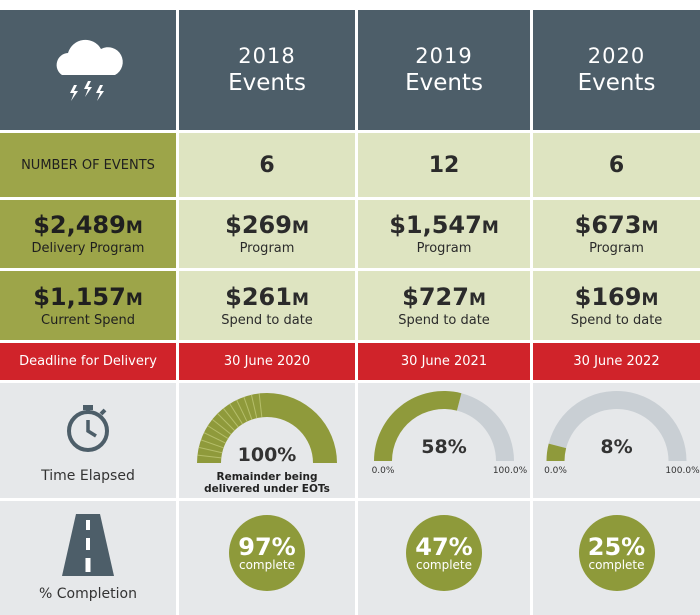 This screenshot has width=700, height=615. I want to click on gauge: 58% 0.0% 100.0%, so click(450, 433).